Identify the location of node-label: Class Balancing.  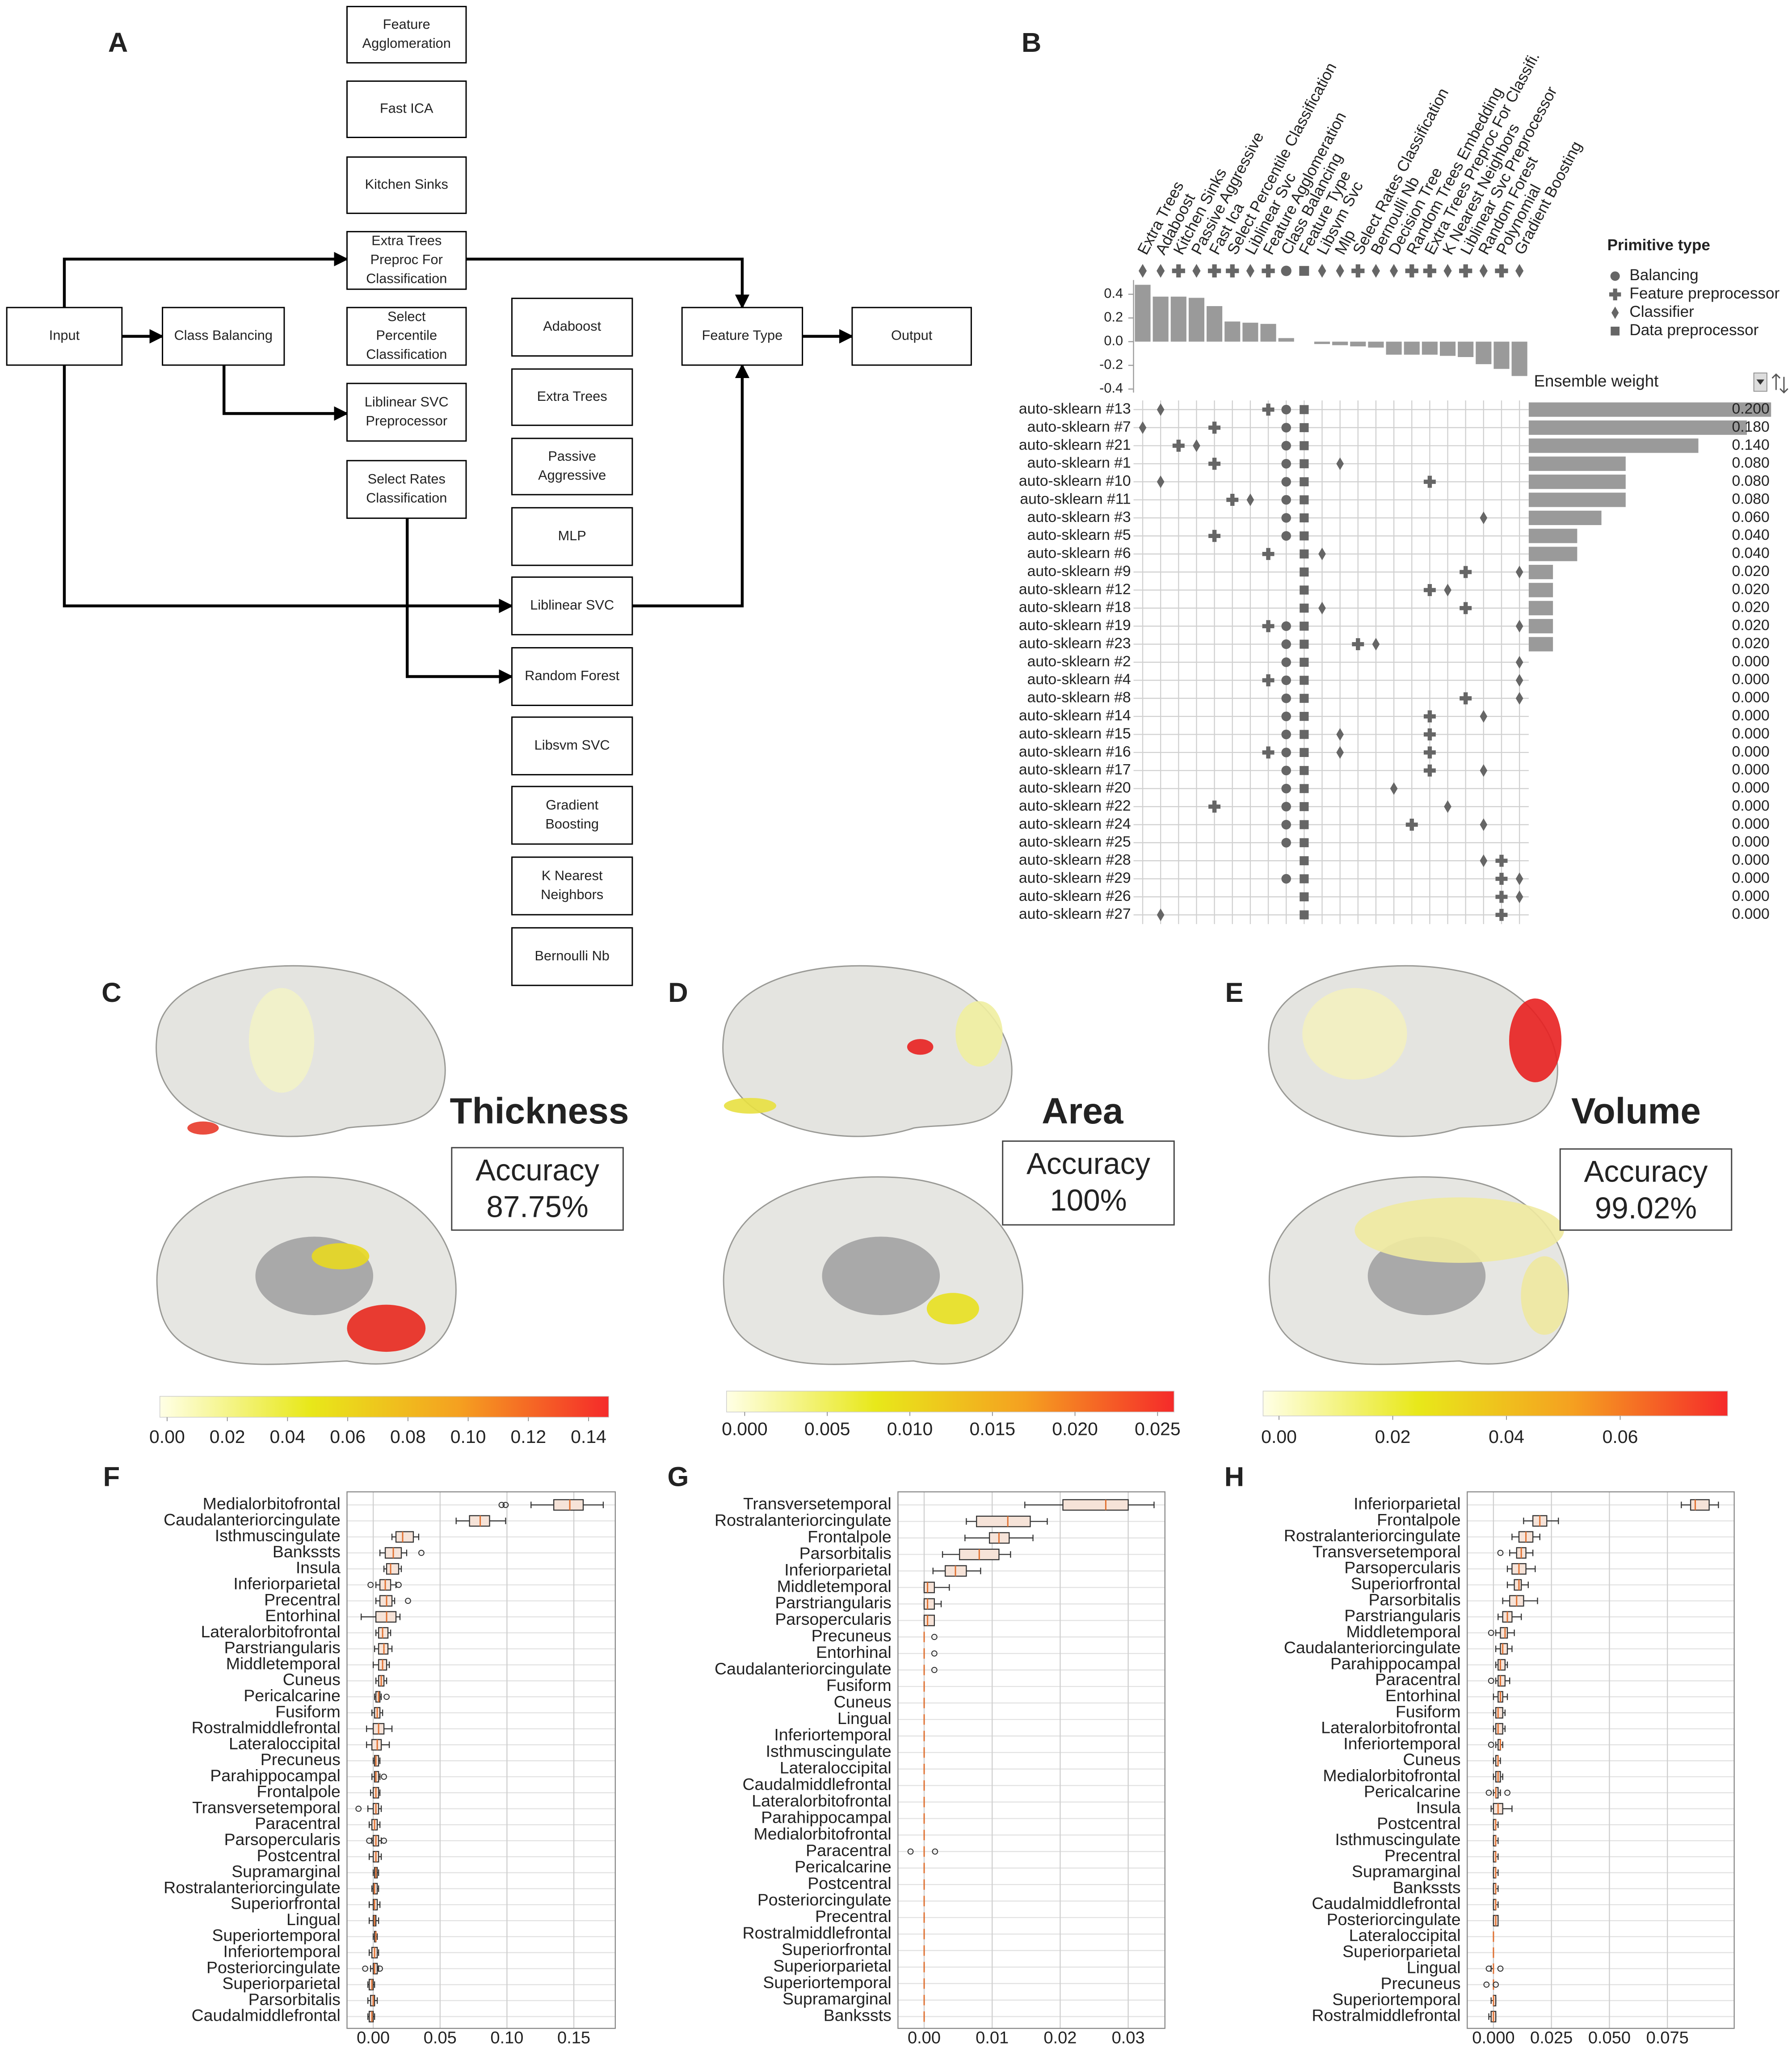
(224, 335).